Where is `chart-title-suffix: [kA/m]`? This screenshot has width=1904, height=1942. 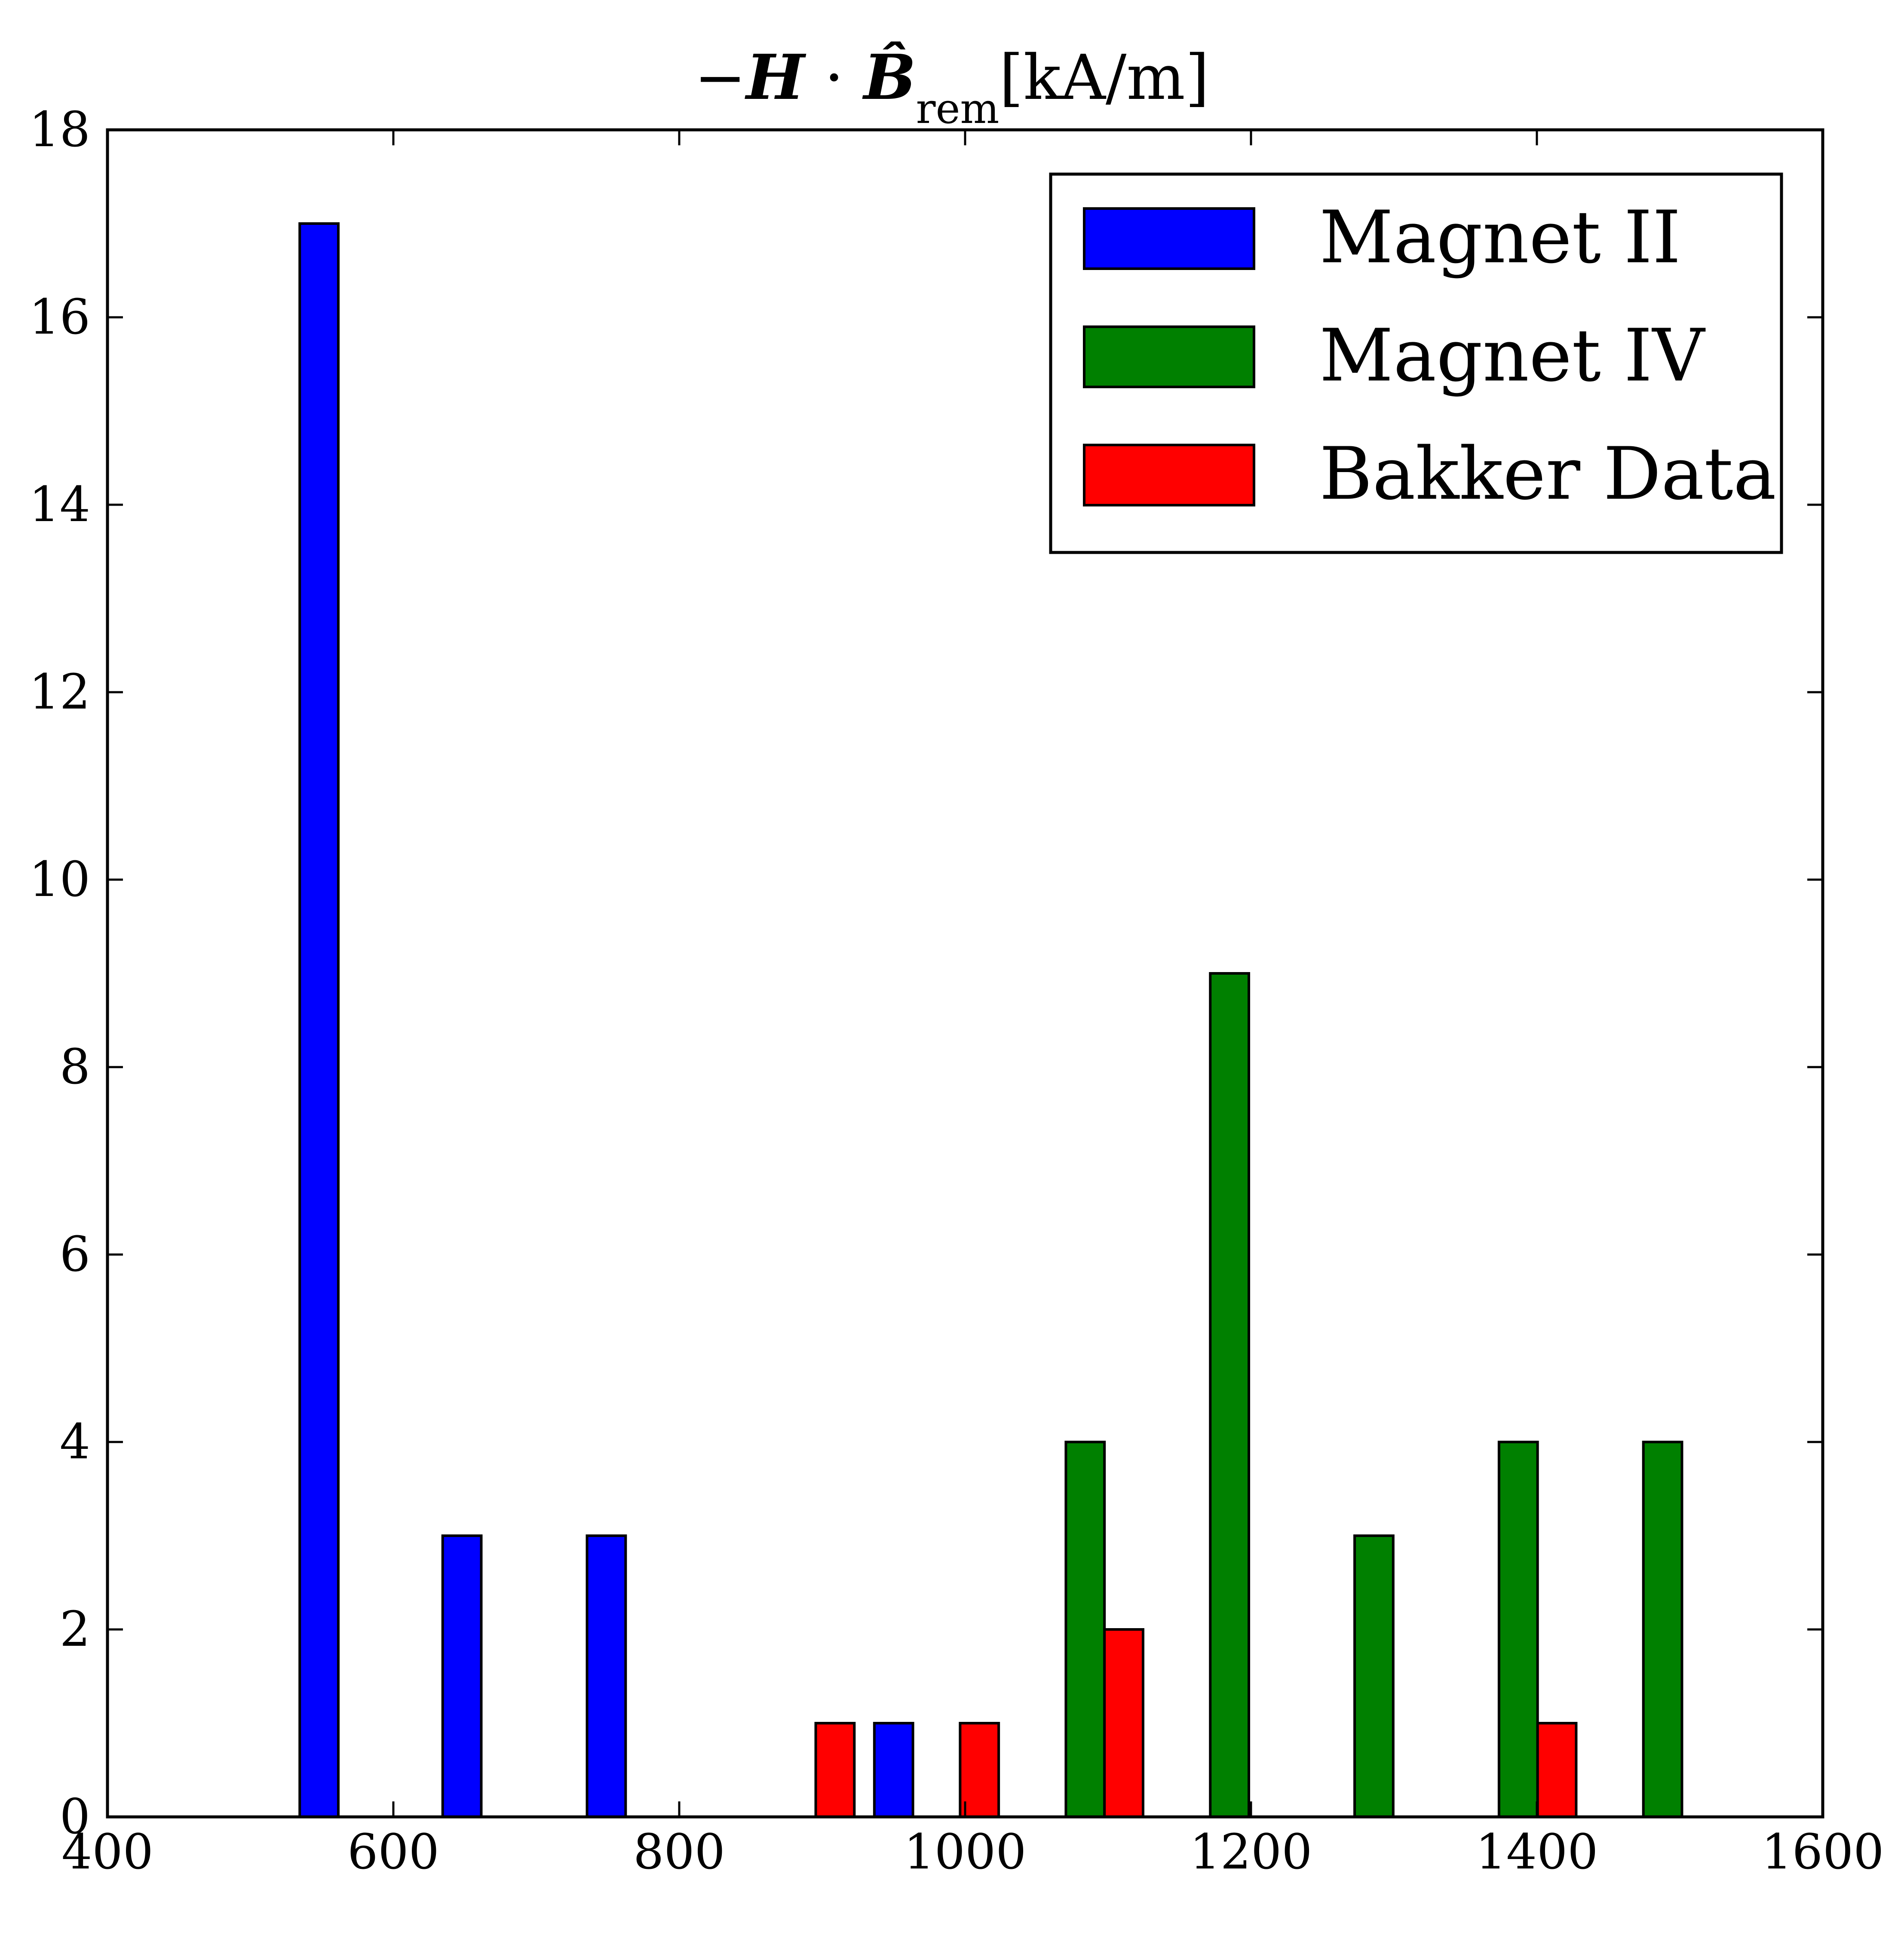
chart-title-suffix: [kA/m] is located at coordinates (1104, 77).